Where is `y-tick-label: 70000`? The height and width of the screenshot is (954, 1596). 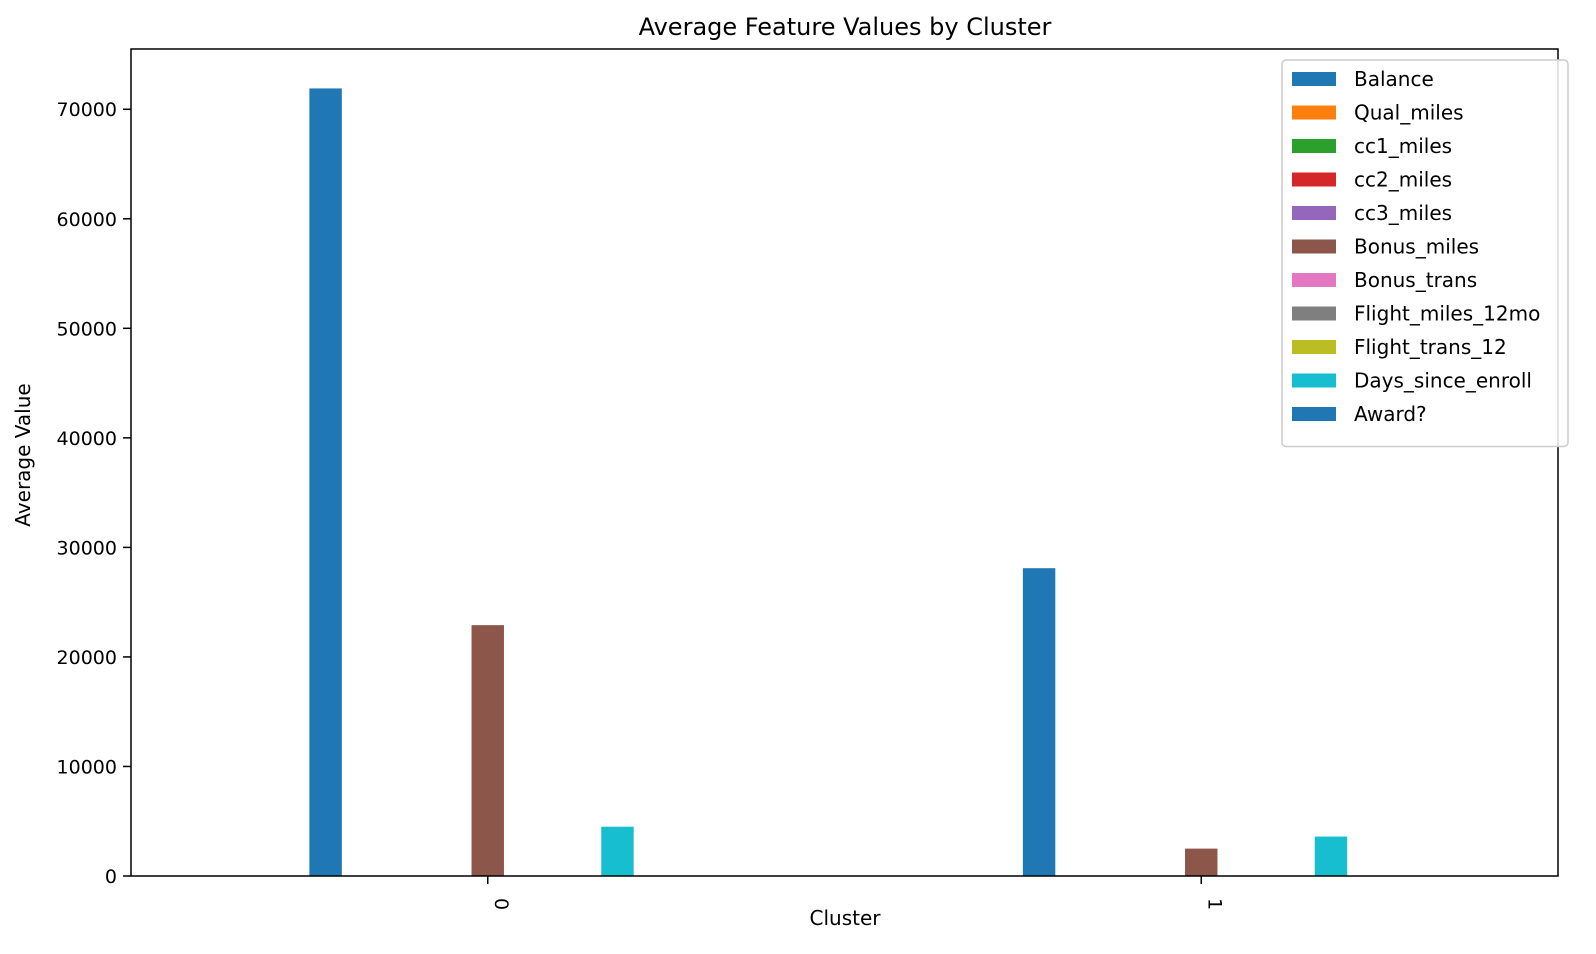
y-tick-label: 70000 is located at coordinates (87, 110).